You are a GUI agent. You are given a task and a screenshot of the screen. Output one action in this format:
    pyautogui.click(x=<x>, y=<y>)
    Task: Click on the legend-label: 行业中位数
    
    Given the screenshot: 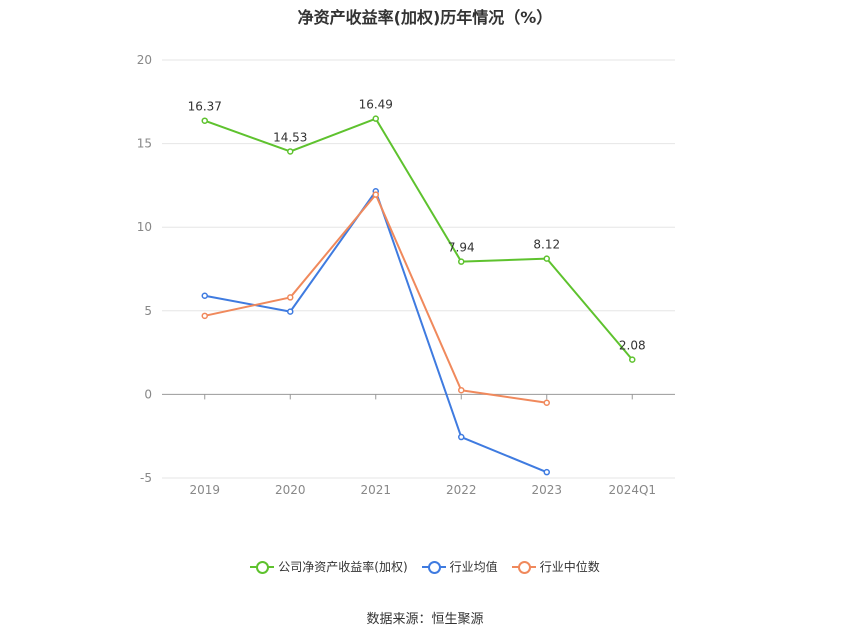 What is the action you would take?
    pyautogui.click(x=569, y=567)
    